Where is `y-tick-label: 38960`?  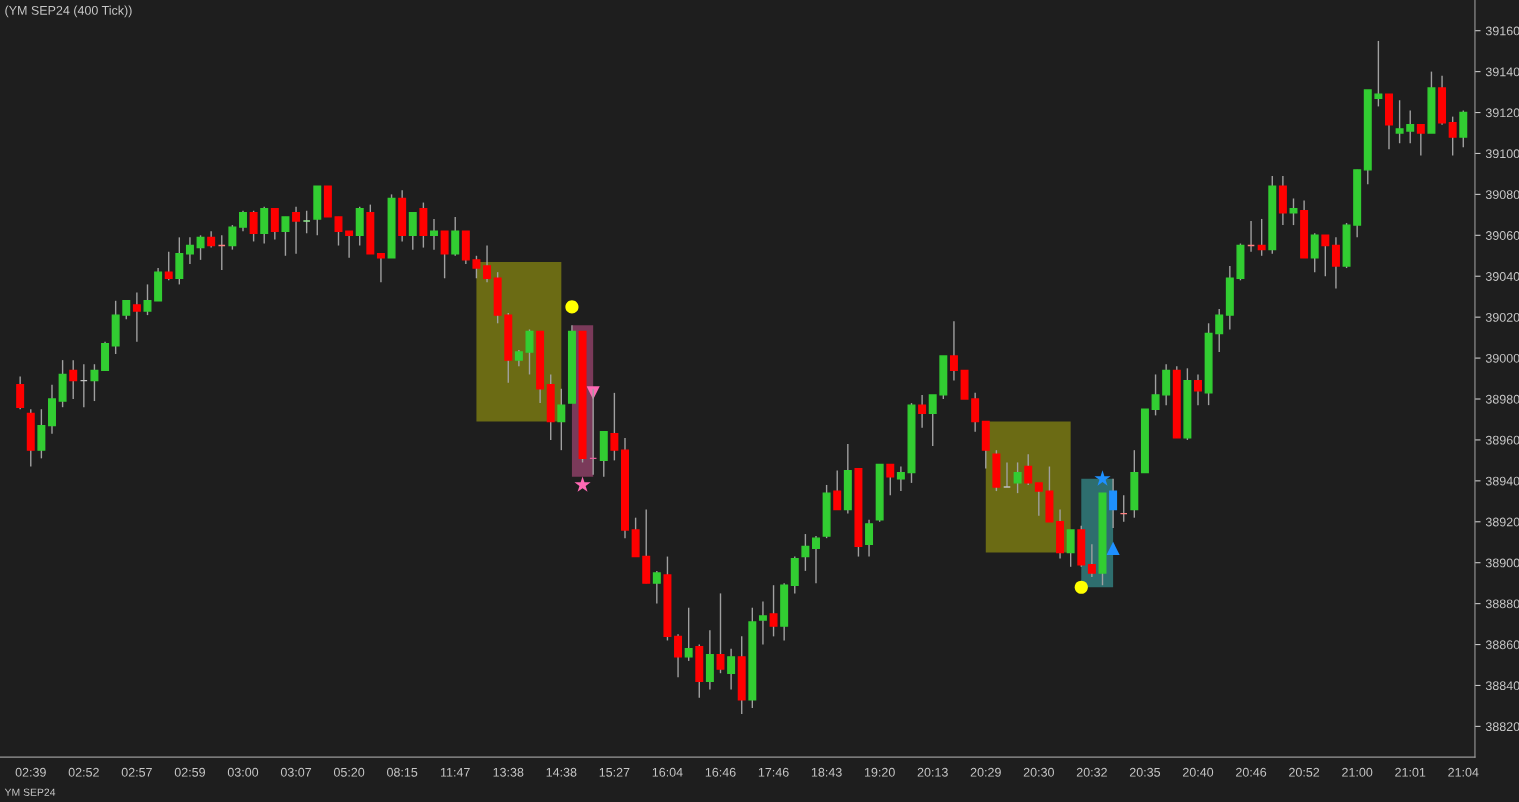 y-tick-label: 38960 is located at coordinates (1502, 440).